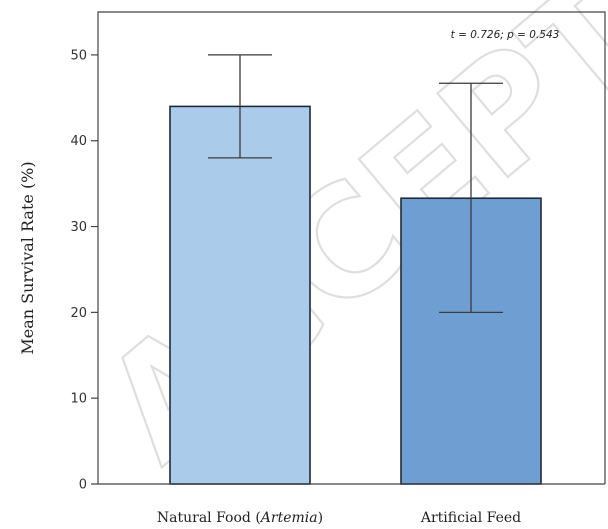  I want to click on y-tick-label-50: 50, so click(78, 55).